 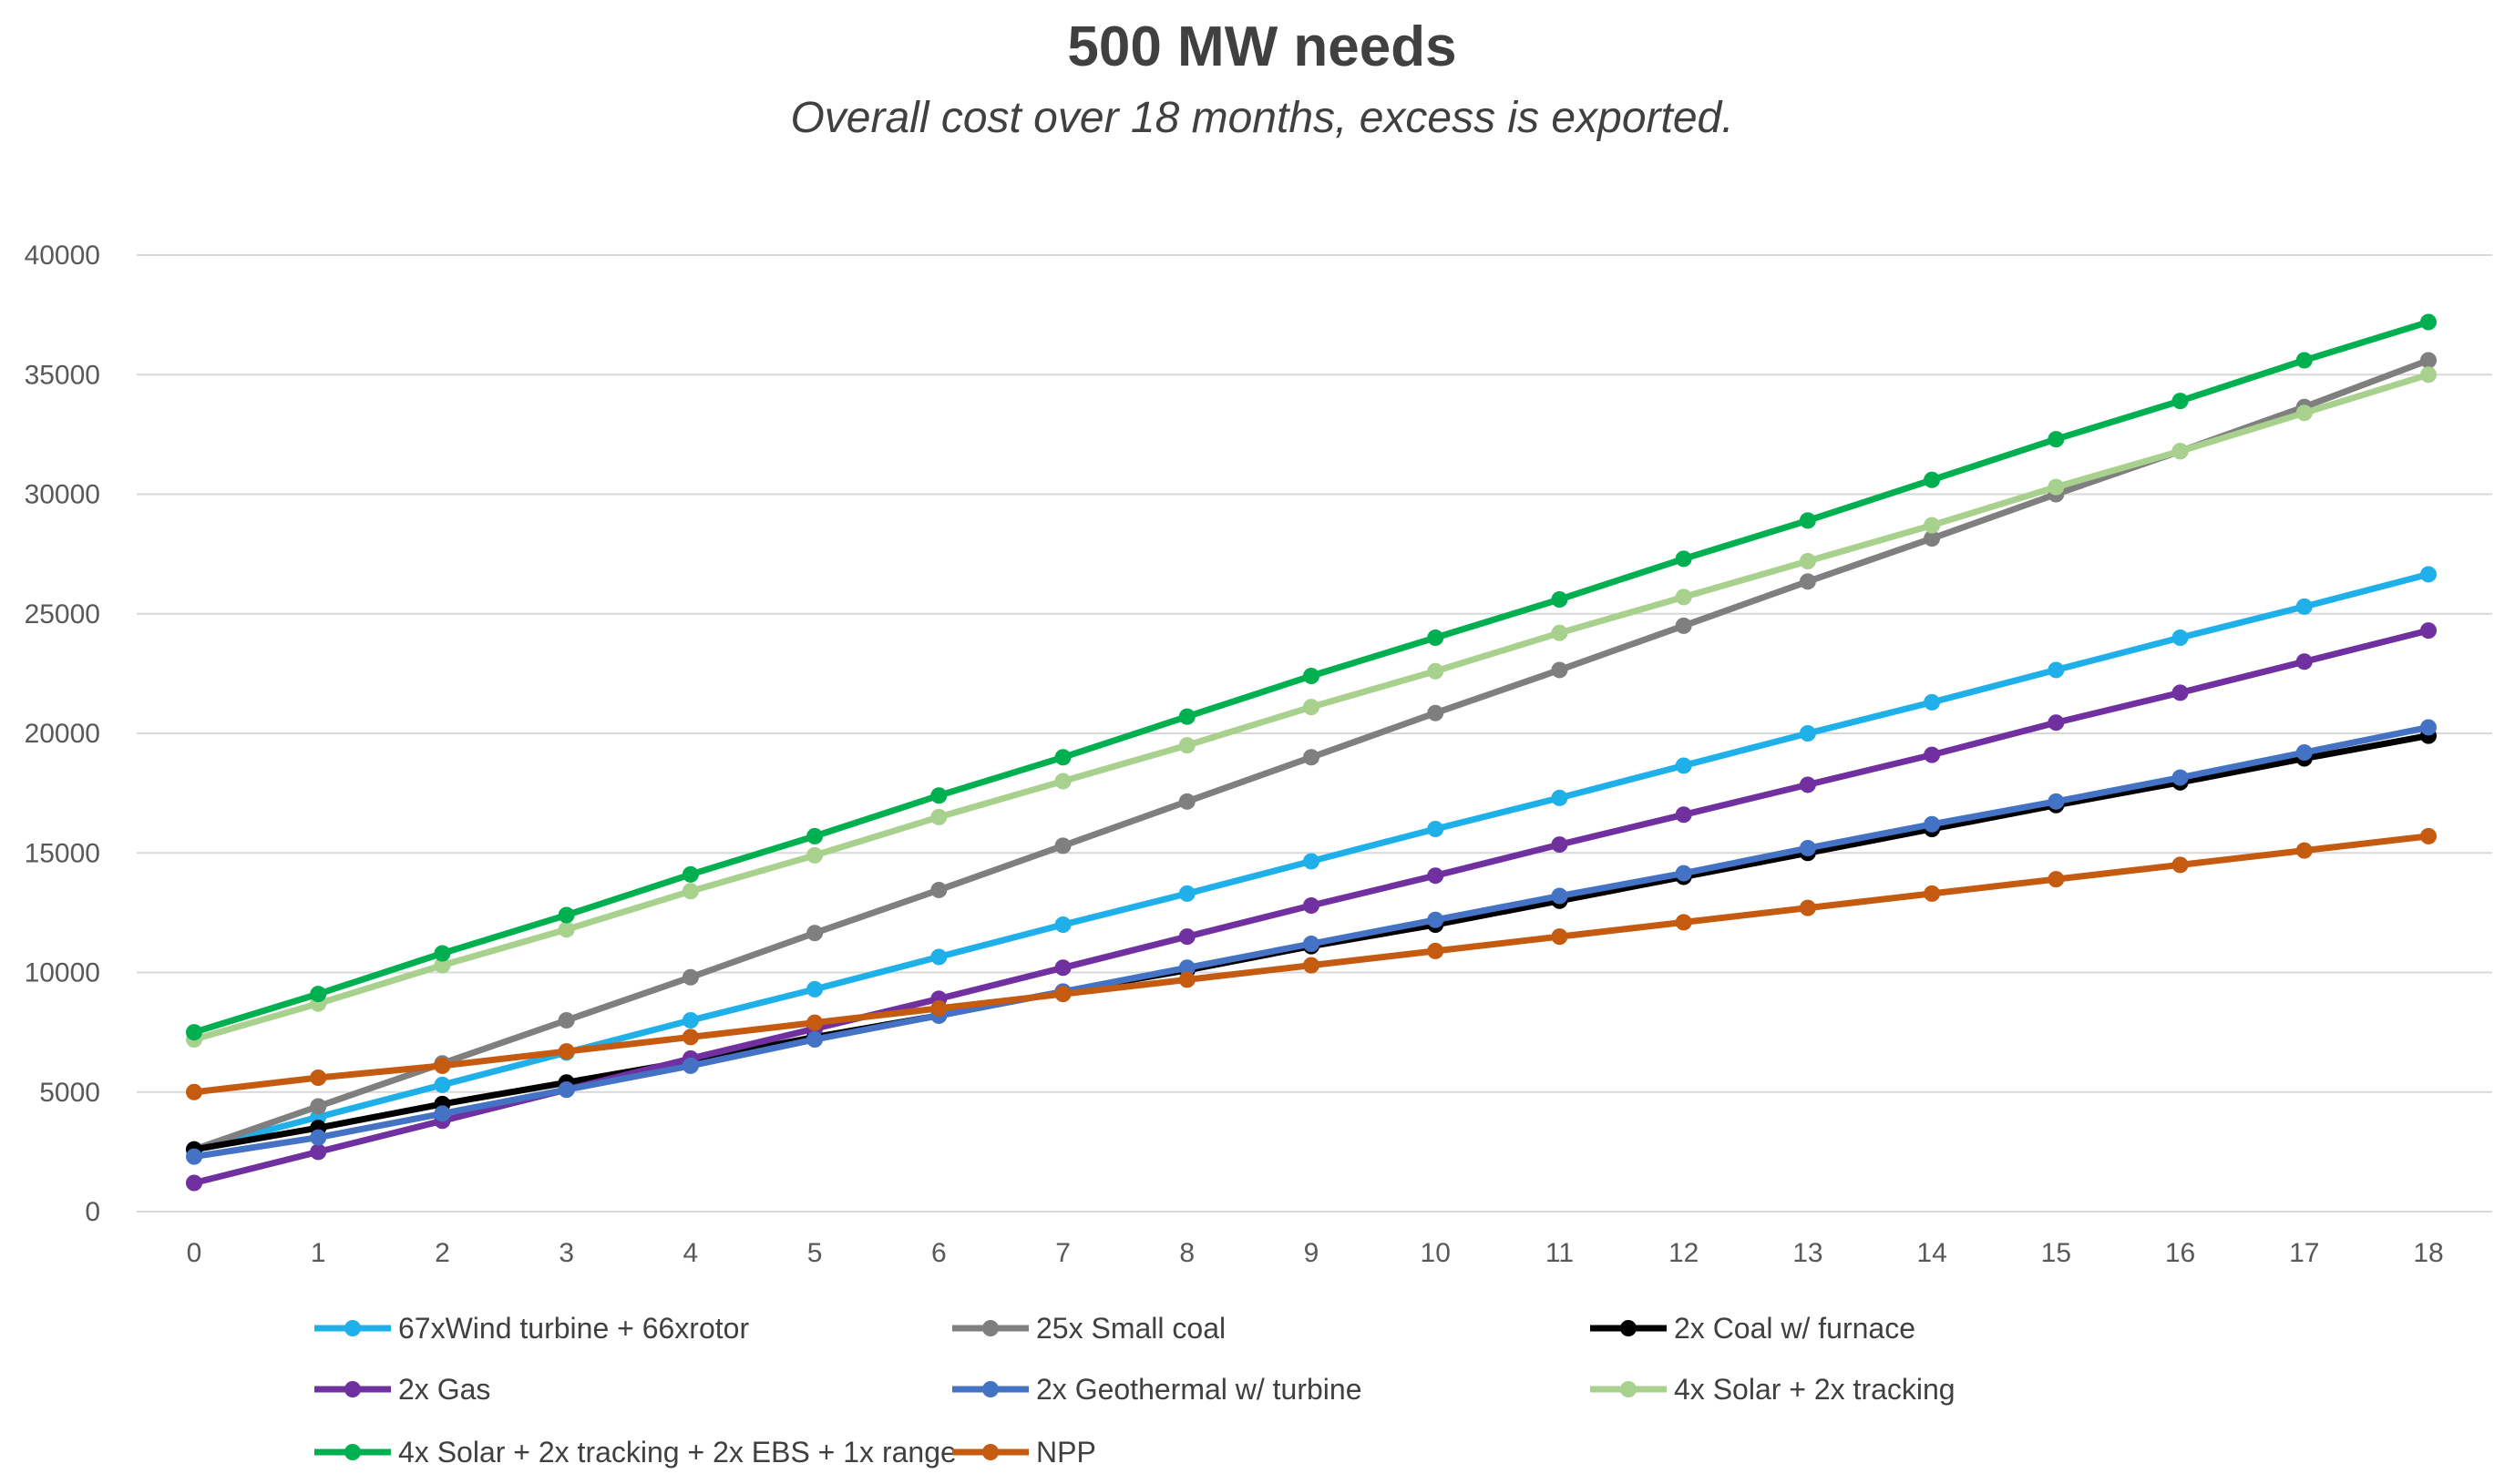 What do you see at coordinates (1436, 1253) in the screenshot?
I see `x-tick-label: 10` at bounding box center [1436, 1253].